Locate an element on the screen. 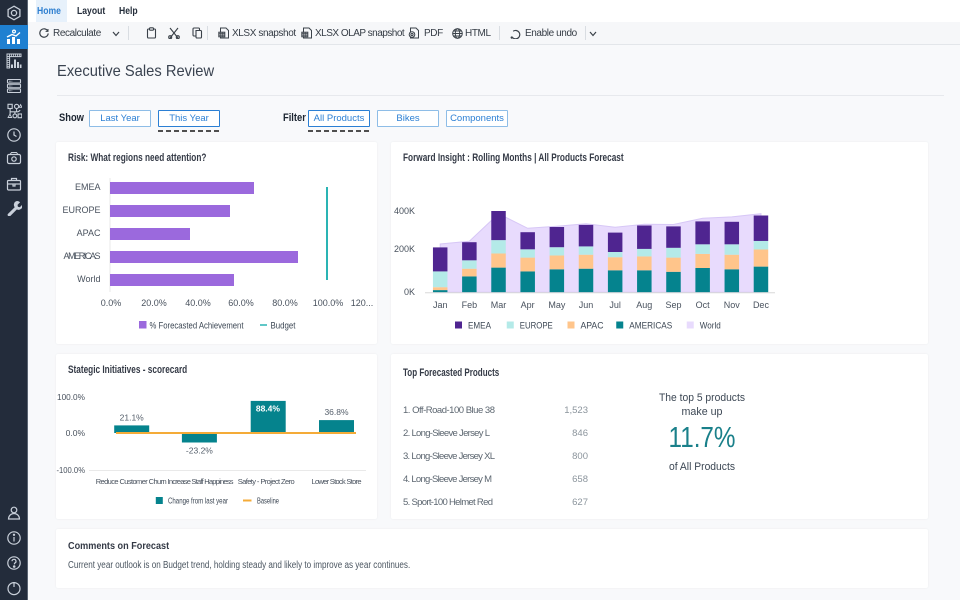 This screenshot has height=600, width=960. svg-text: 21.1% is located at coordinates (132, 418).